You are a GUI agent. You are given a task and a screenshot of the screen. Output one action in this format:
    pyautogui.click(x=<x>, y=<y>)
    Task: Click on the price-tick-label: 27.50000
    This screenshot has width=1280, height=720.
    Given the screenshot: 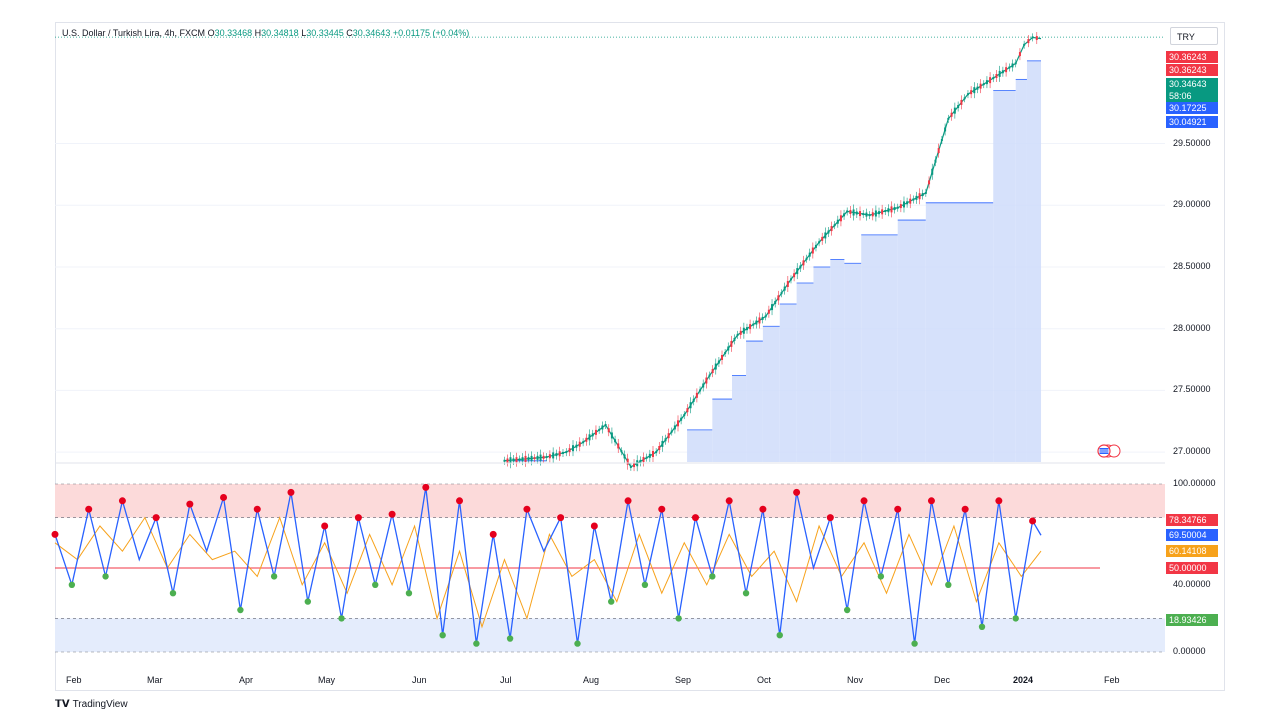 What is the action you would take?
    pyautogui.click(x=1192, y=389)
    